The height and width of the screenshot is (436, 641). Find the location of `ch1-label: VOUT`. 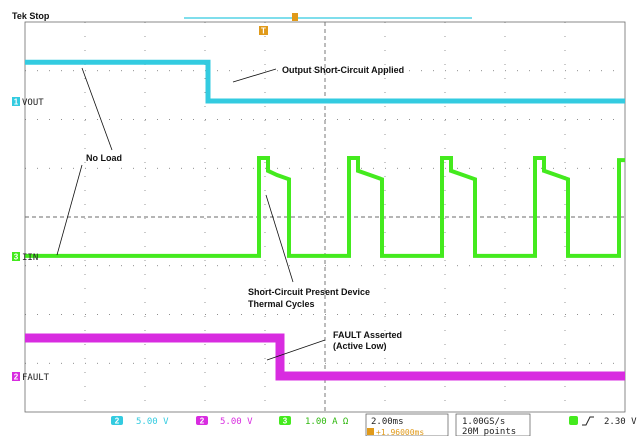

ch1-label: VOUT is located at coordinates (33, 103).